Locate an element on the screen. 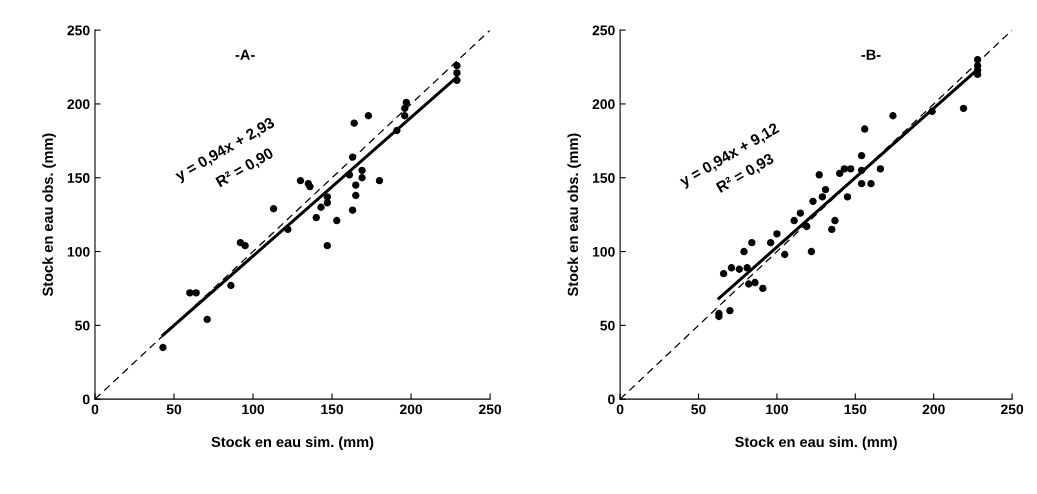 The height and width of the screenshot is (494, 1037). text: -B- is located at coordinates (871, 54).